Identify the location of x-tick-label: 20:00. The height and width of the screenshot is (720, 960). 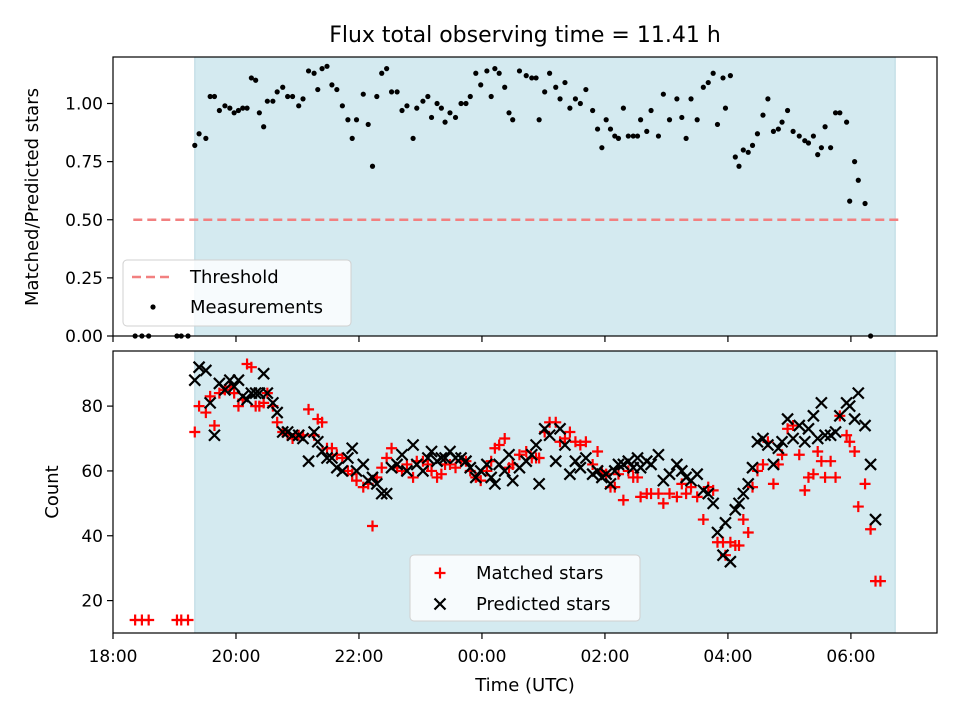
(235, 657).